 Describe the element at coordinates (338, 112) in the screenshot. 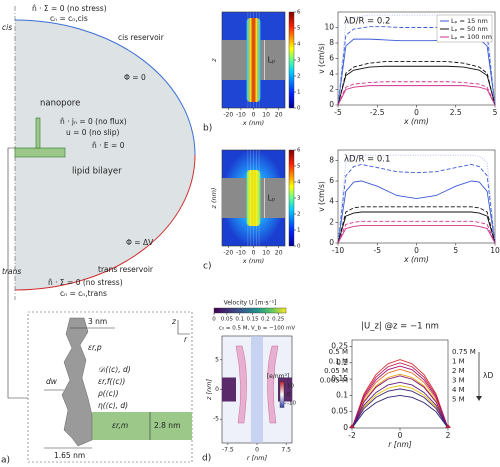

I see `x-tick-label: -5` at that location.